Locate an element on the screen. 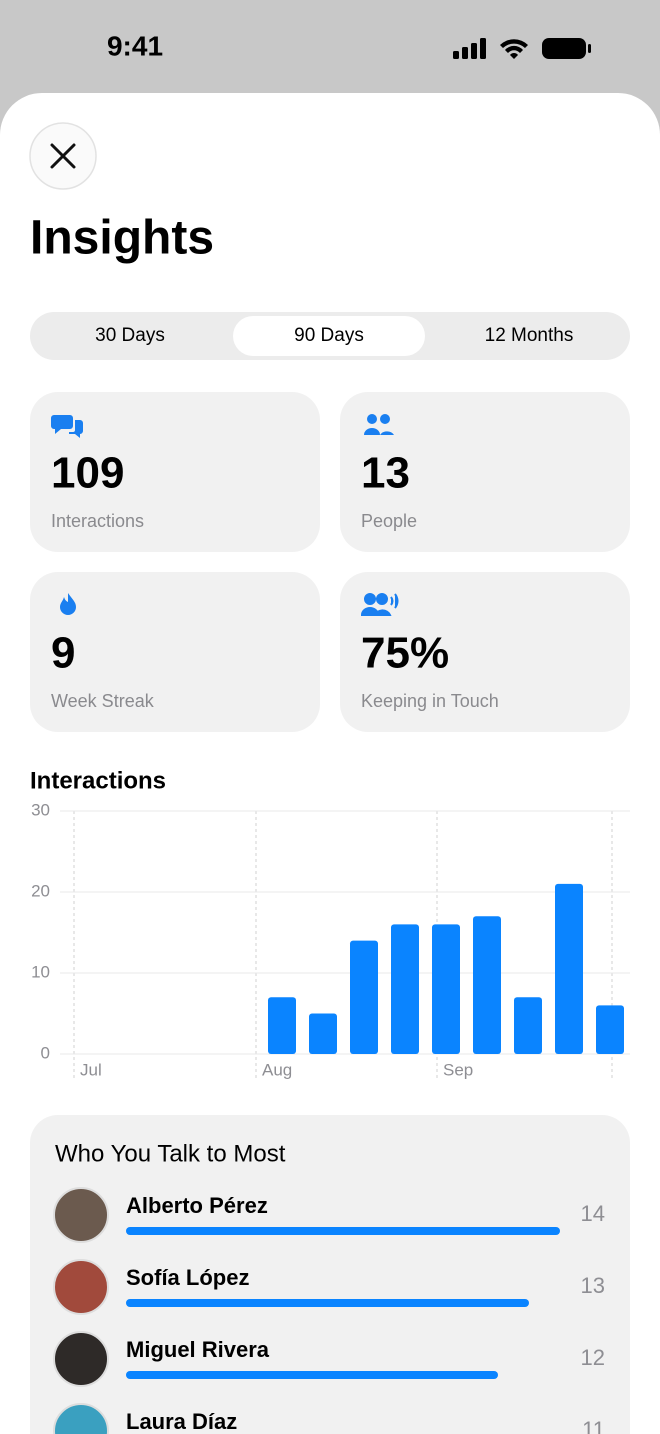 The image size is (660, 1434). segment-option: 90 Days is located at coordinates (329, 335).